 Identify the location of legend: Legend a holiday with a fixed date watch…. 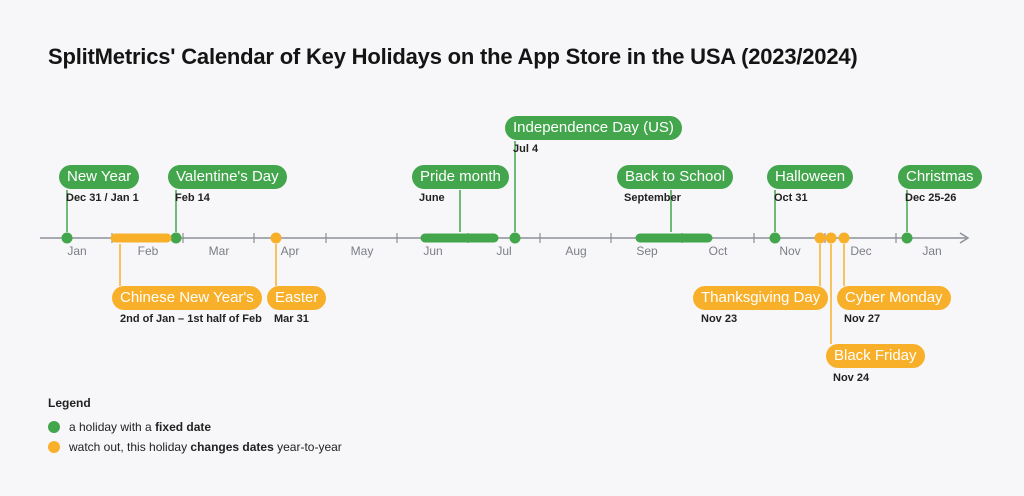
(195, 428).